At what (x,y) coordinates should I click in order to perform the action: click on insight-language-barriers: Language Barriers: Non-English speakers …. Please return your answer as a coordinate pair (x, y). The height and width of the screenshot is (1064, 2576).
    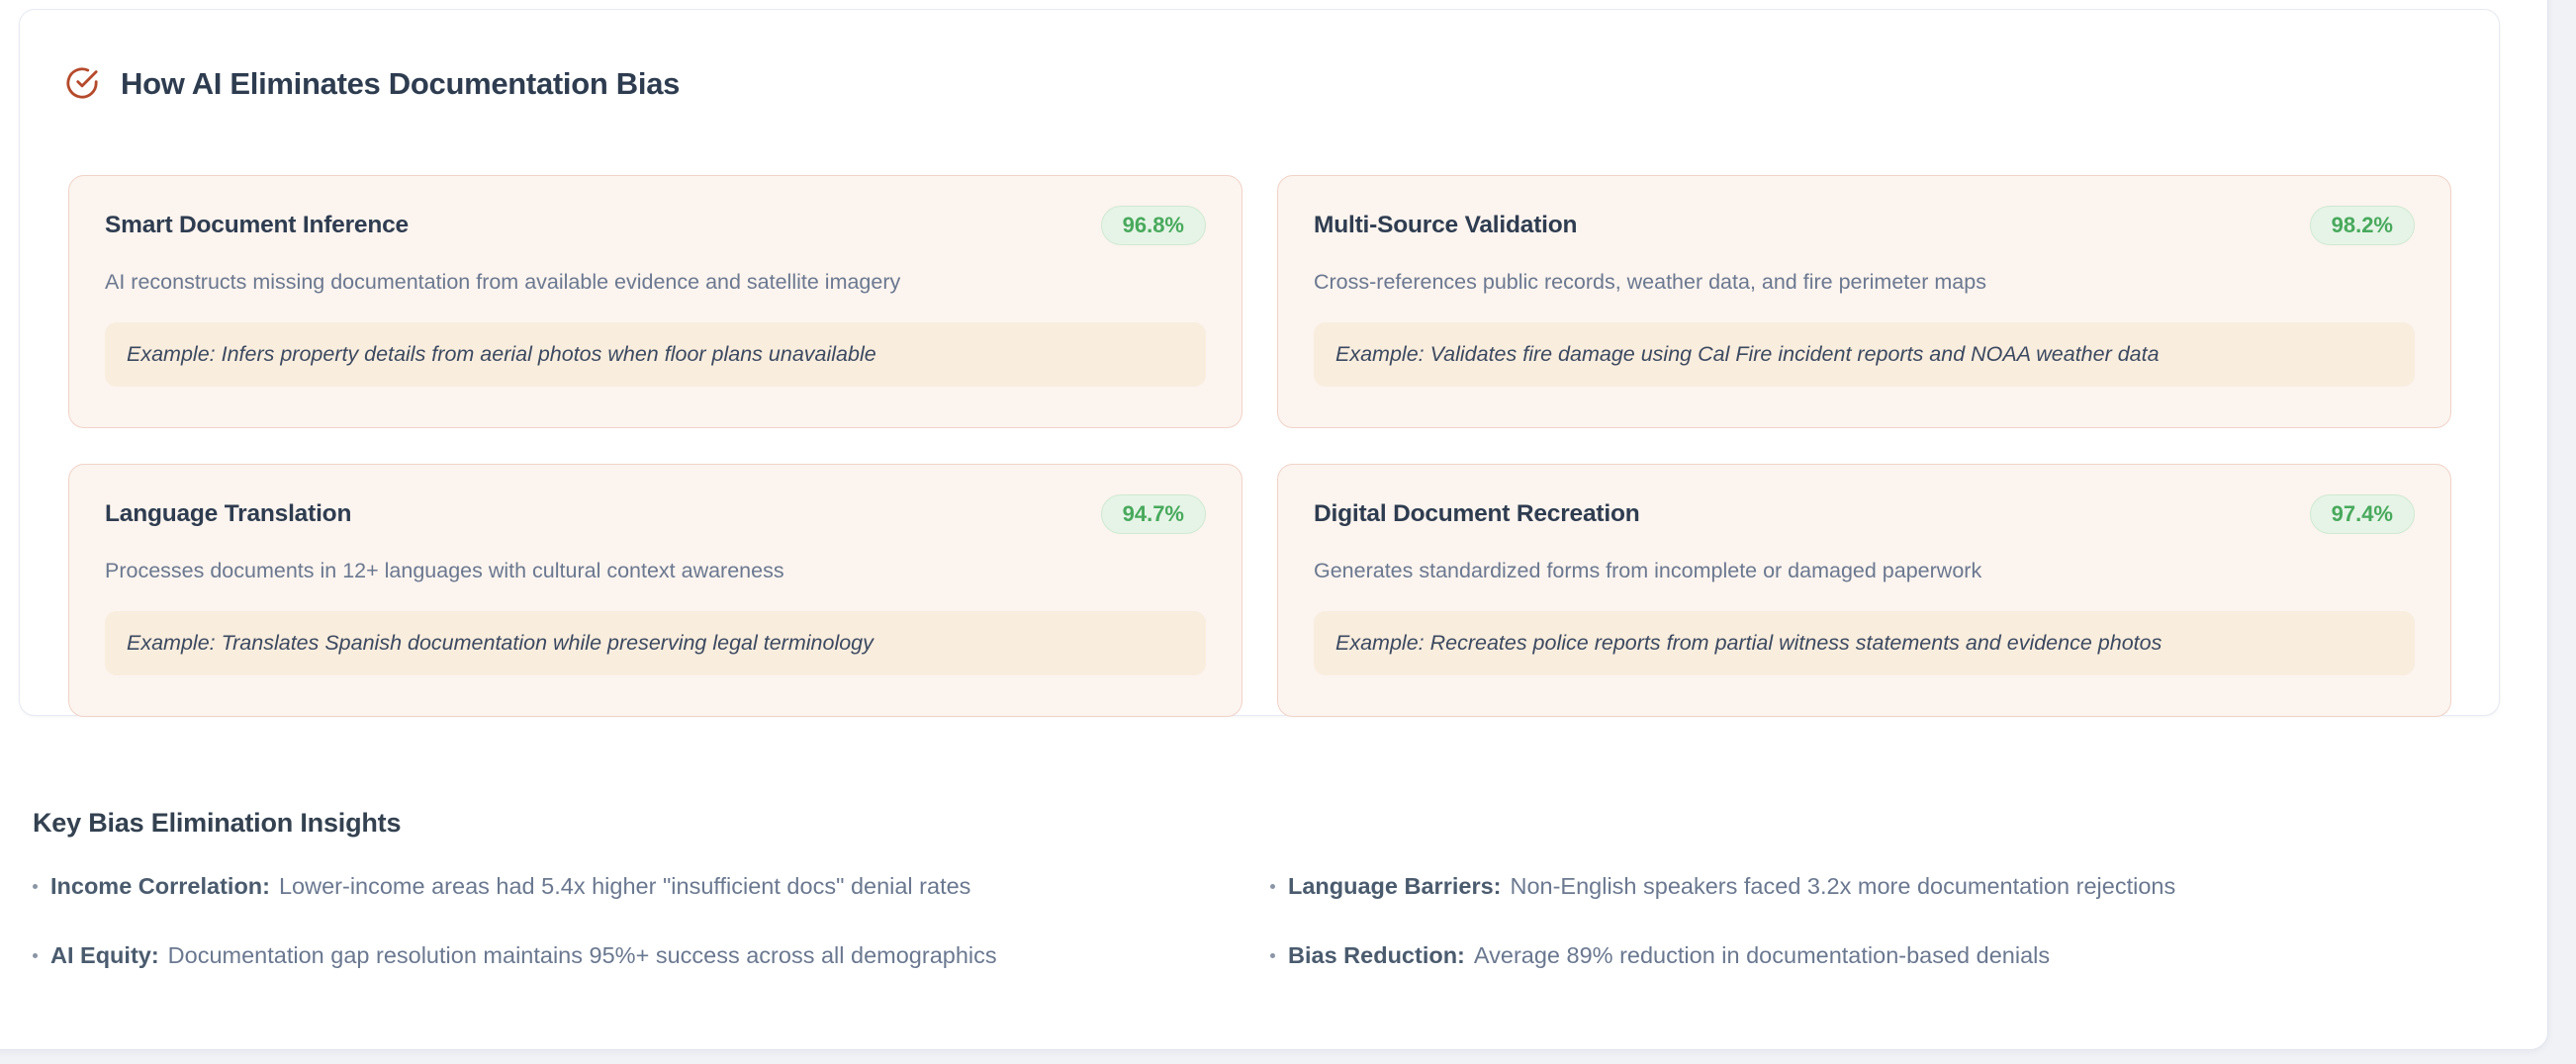
    Looking at the image, I should click on (1873, 886).